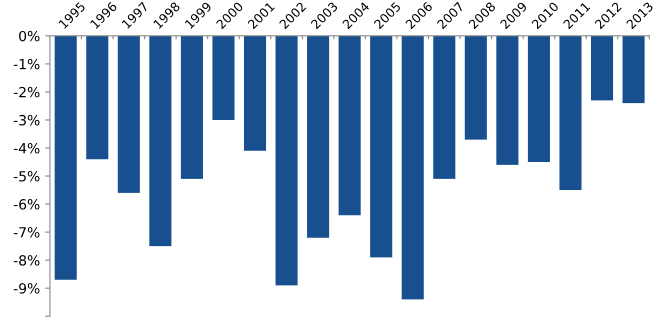 This screenshot has width=666, height=326. I want to click on y-tick-label: -3%, so click(27, 120).